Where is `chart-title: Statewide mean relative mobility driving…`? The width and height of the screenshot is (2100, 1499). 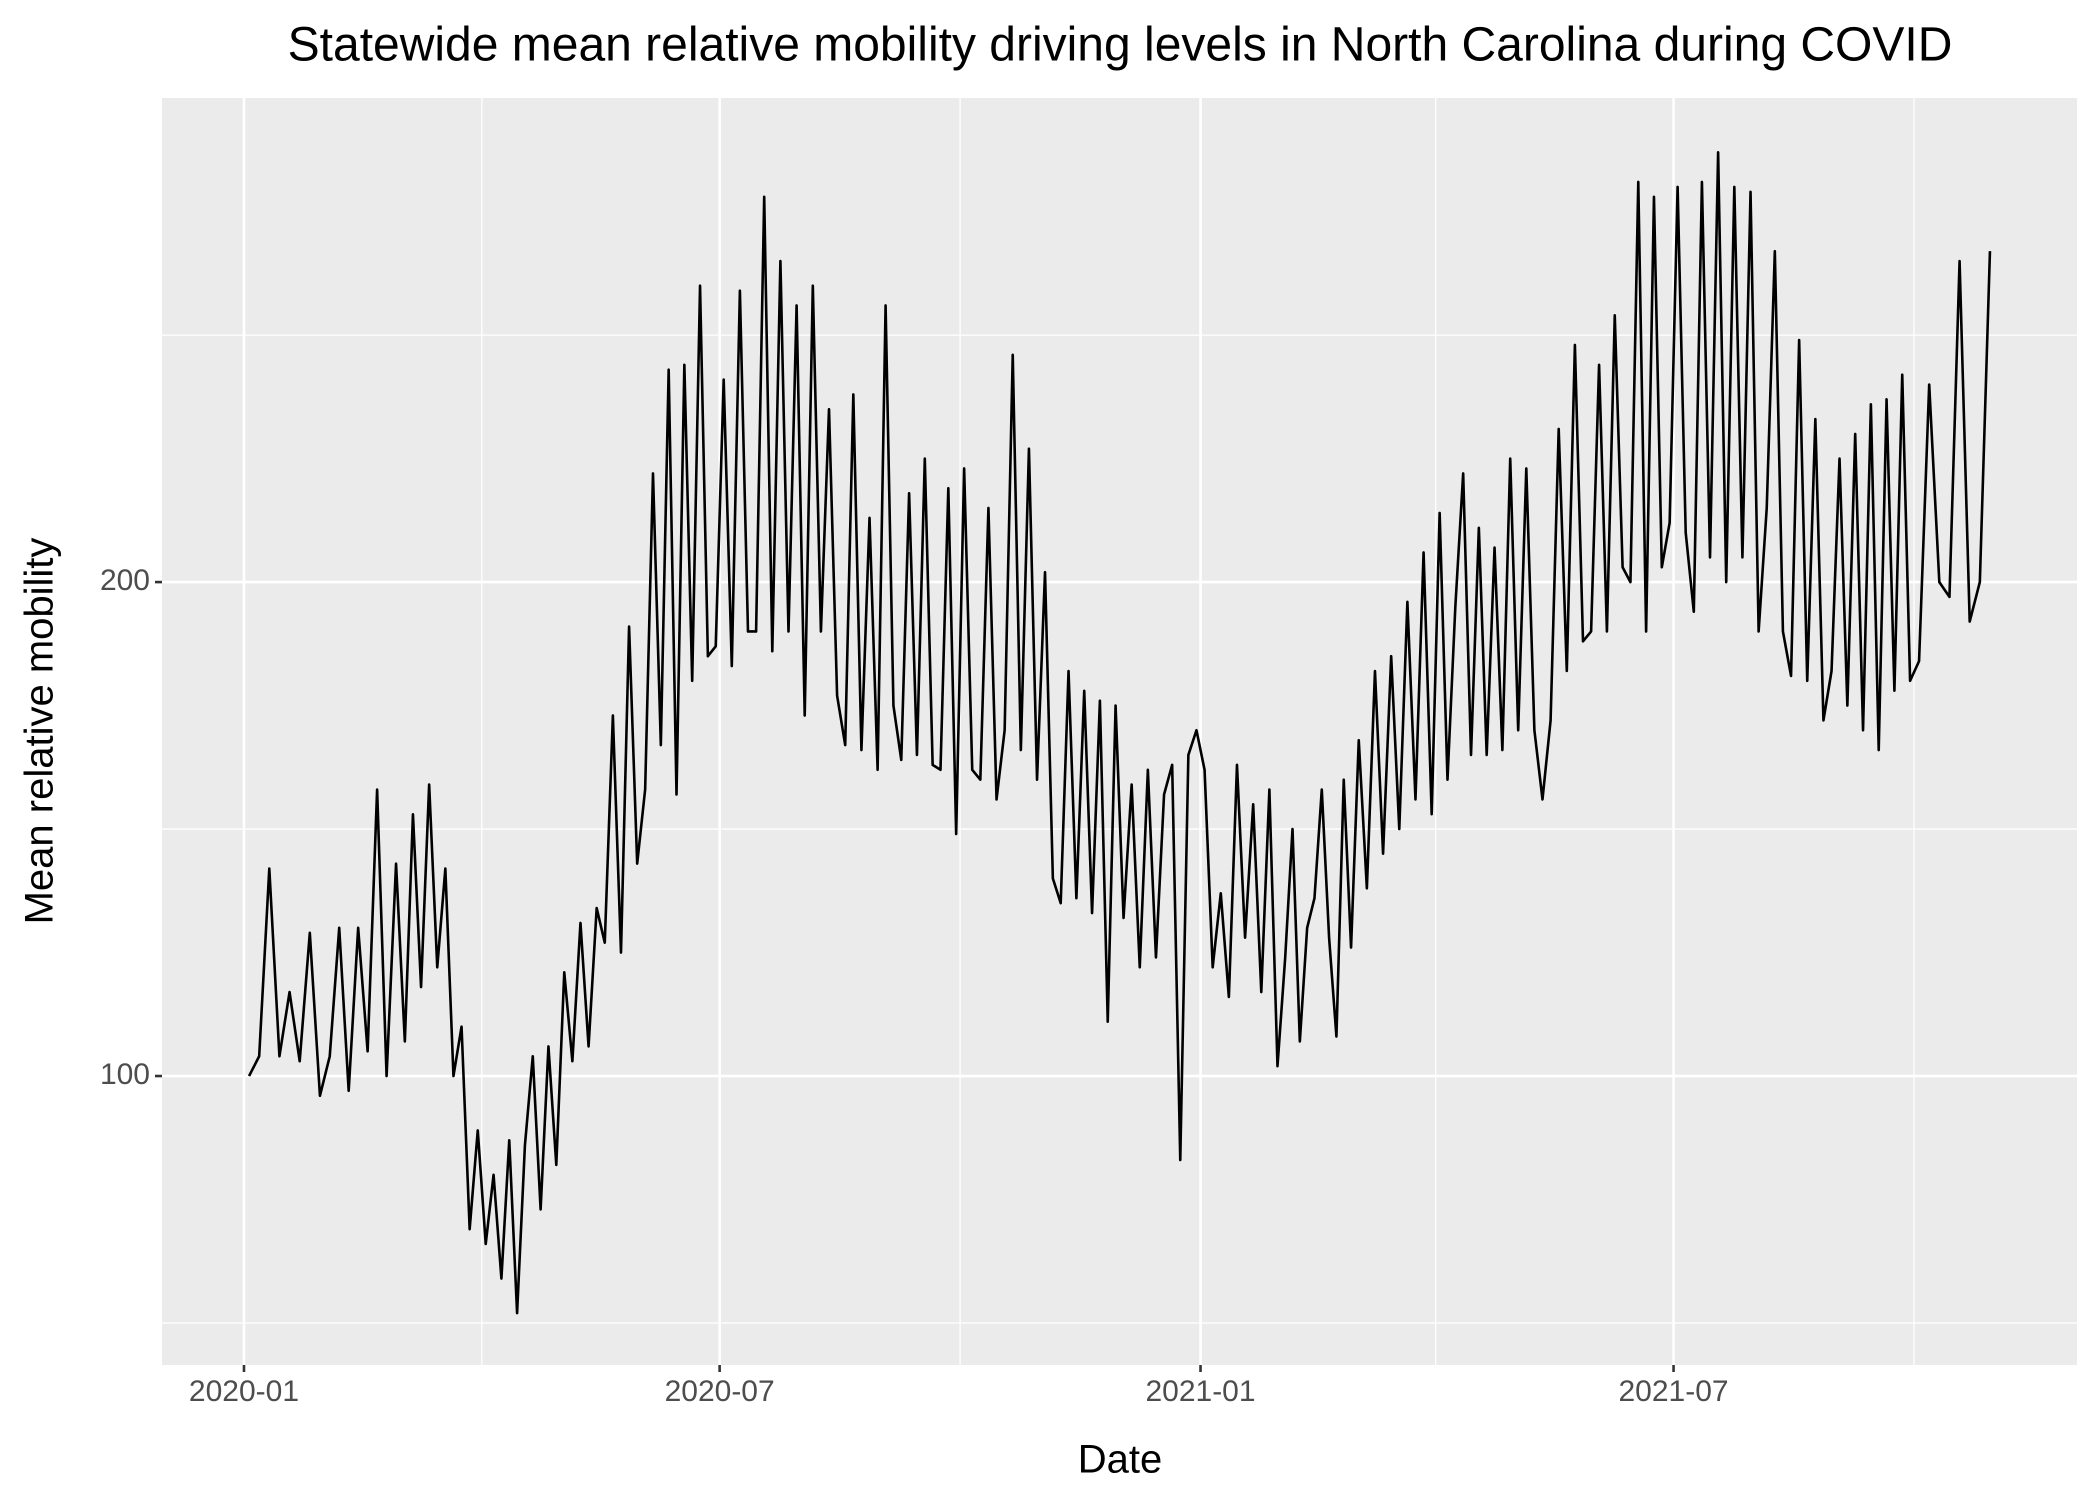 chart-title: Statewide mean relative mobility driving… is located at coordinates (1120, 45).